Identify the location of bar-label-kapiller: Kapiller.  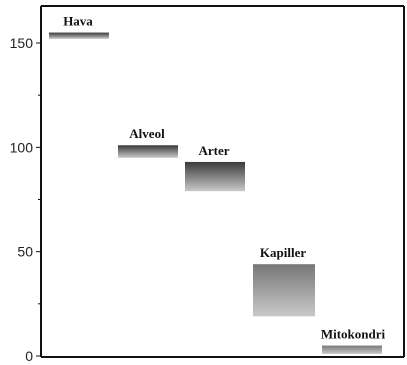
(283, 252).